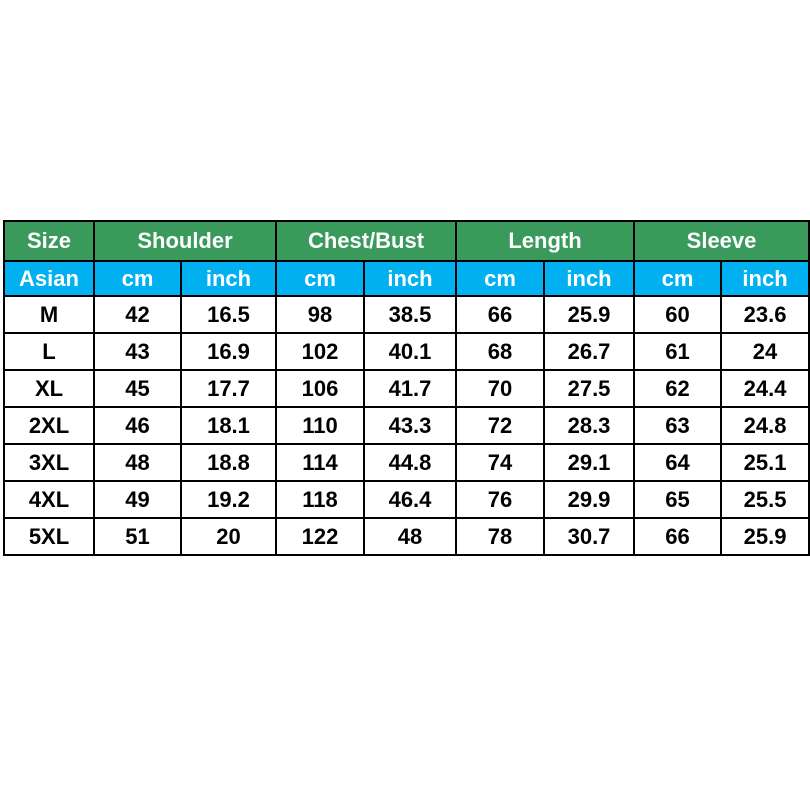 The image size is (810, 810). I want to click on size-label: M, so click(49, 314).